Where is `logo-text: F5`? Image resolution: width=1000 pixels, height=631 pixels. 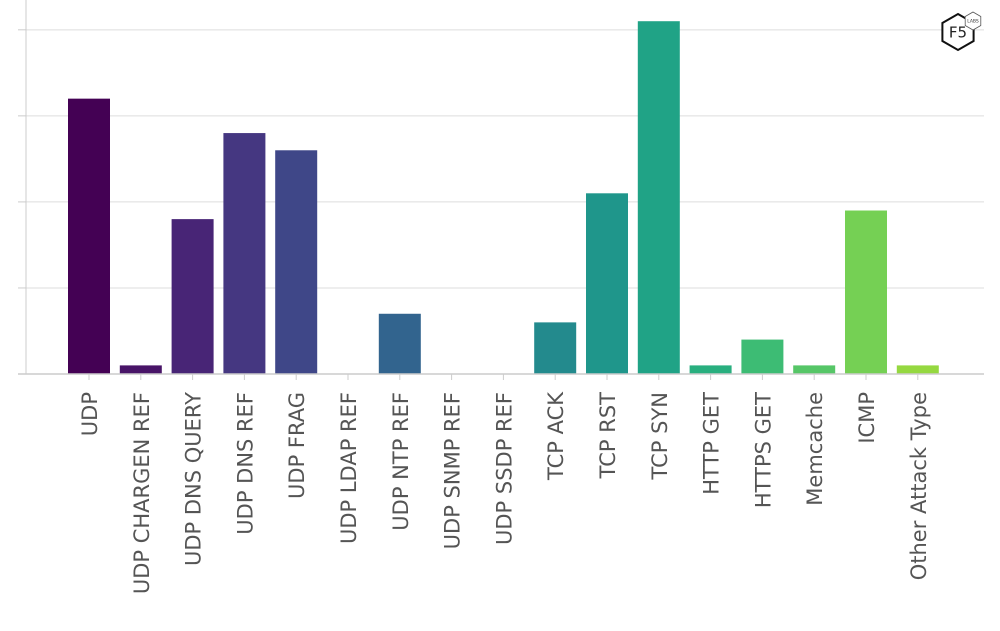
logo-text: F5 is located at coordinates (958, 33).